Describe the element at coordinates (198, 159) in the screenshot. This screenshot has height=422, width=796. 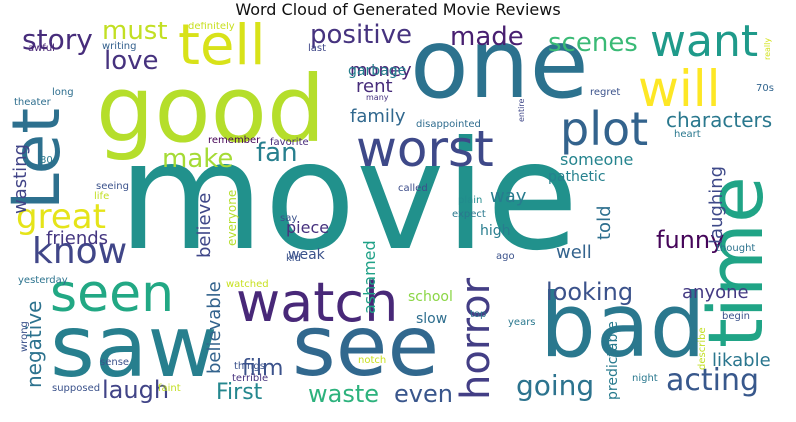
I see `word-make: make` at that location.